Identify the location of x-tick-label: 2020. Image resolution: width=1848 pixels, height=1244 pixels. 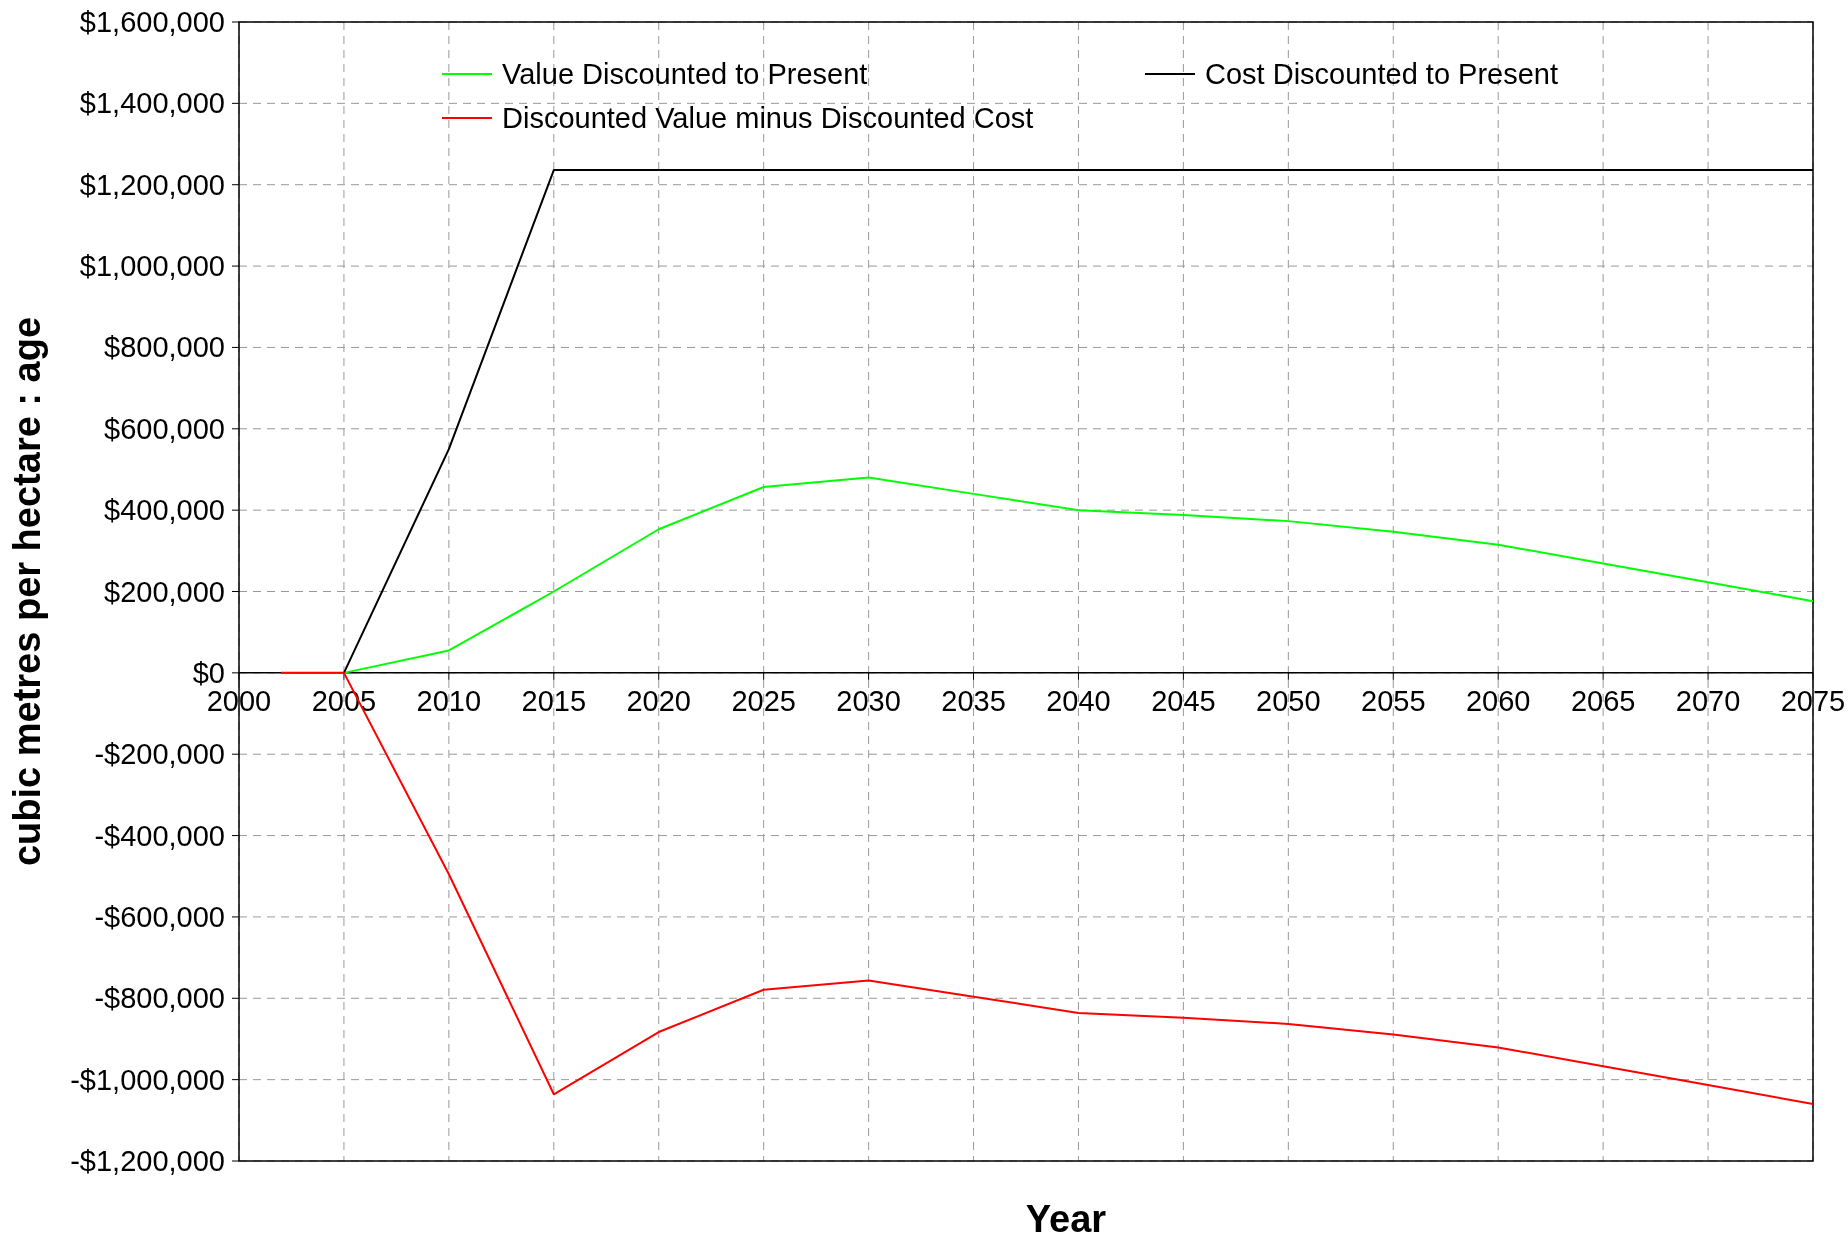
(658, 700).